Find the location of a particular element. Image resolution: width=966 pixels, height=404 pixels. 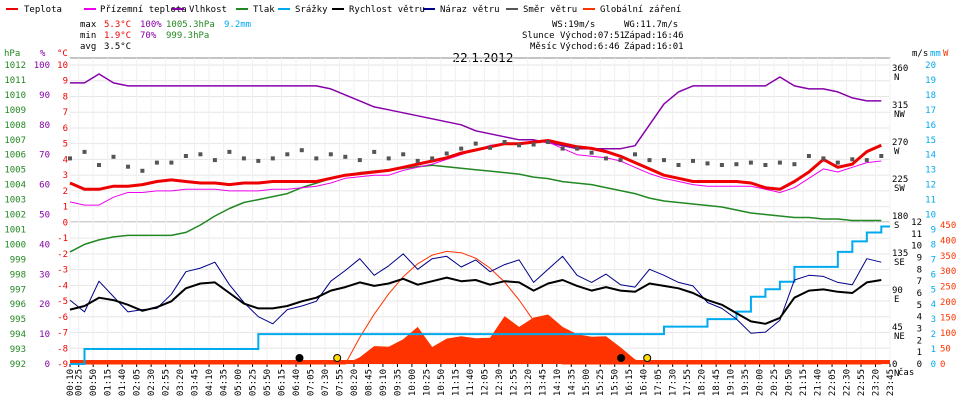

x-tick-label: 05:50 is located at coordinates (268, 382).